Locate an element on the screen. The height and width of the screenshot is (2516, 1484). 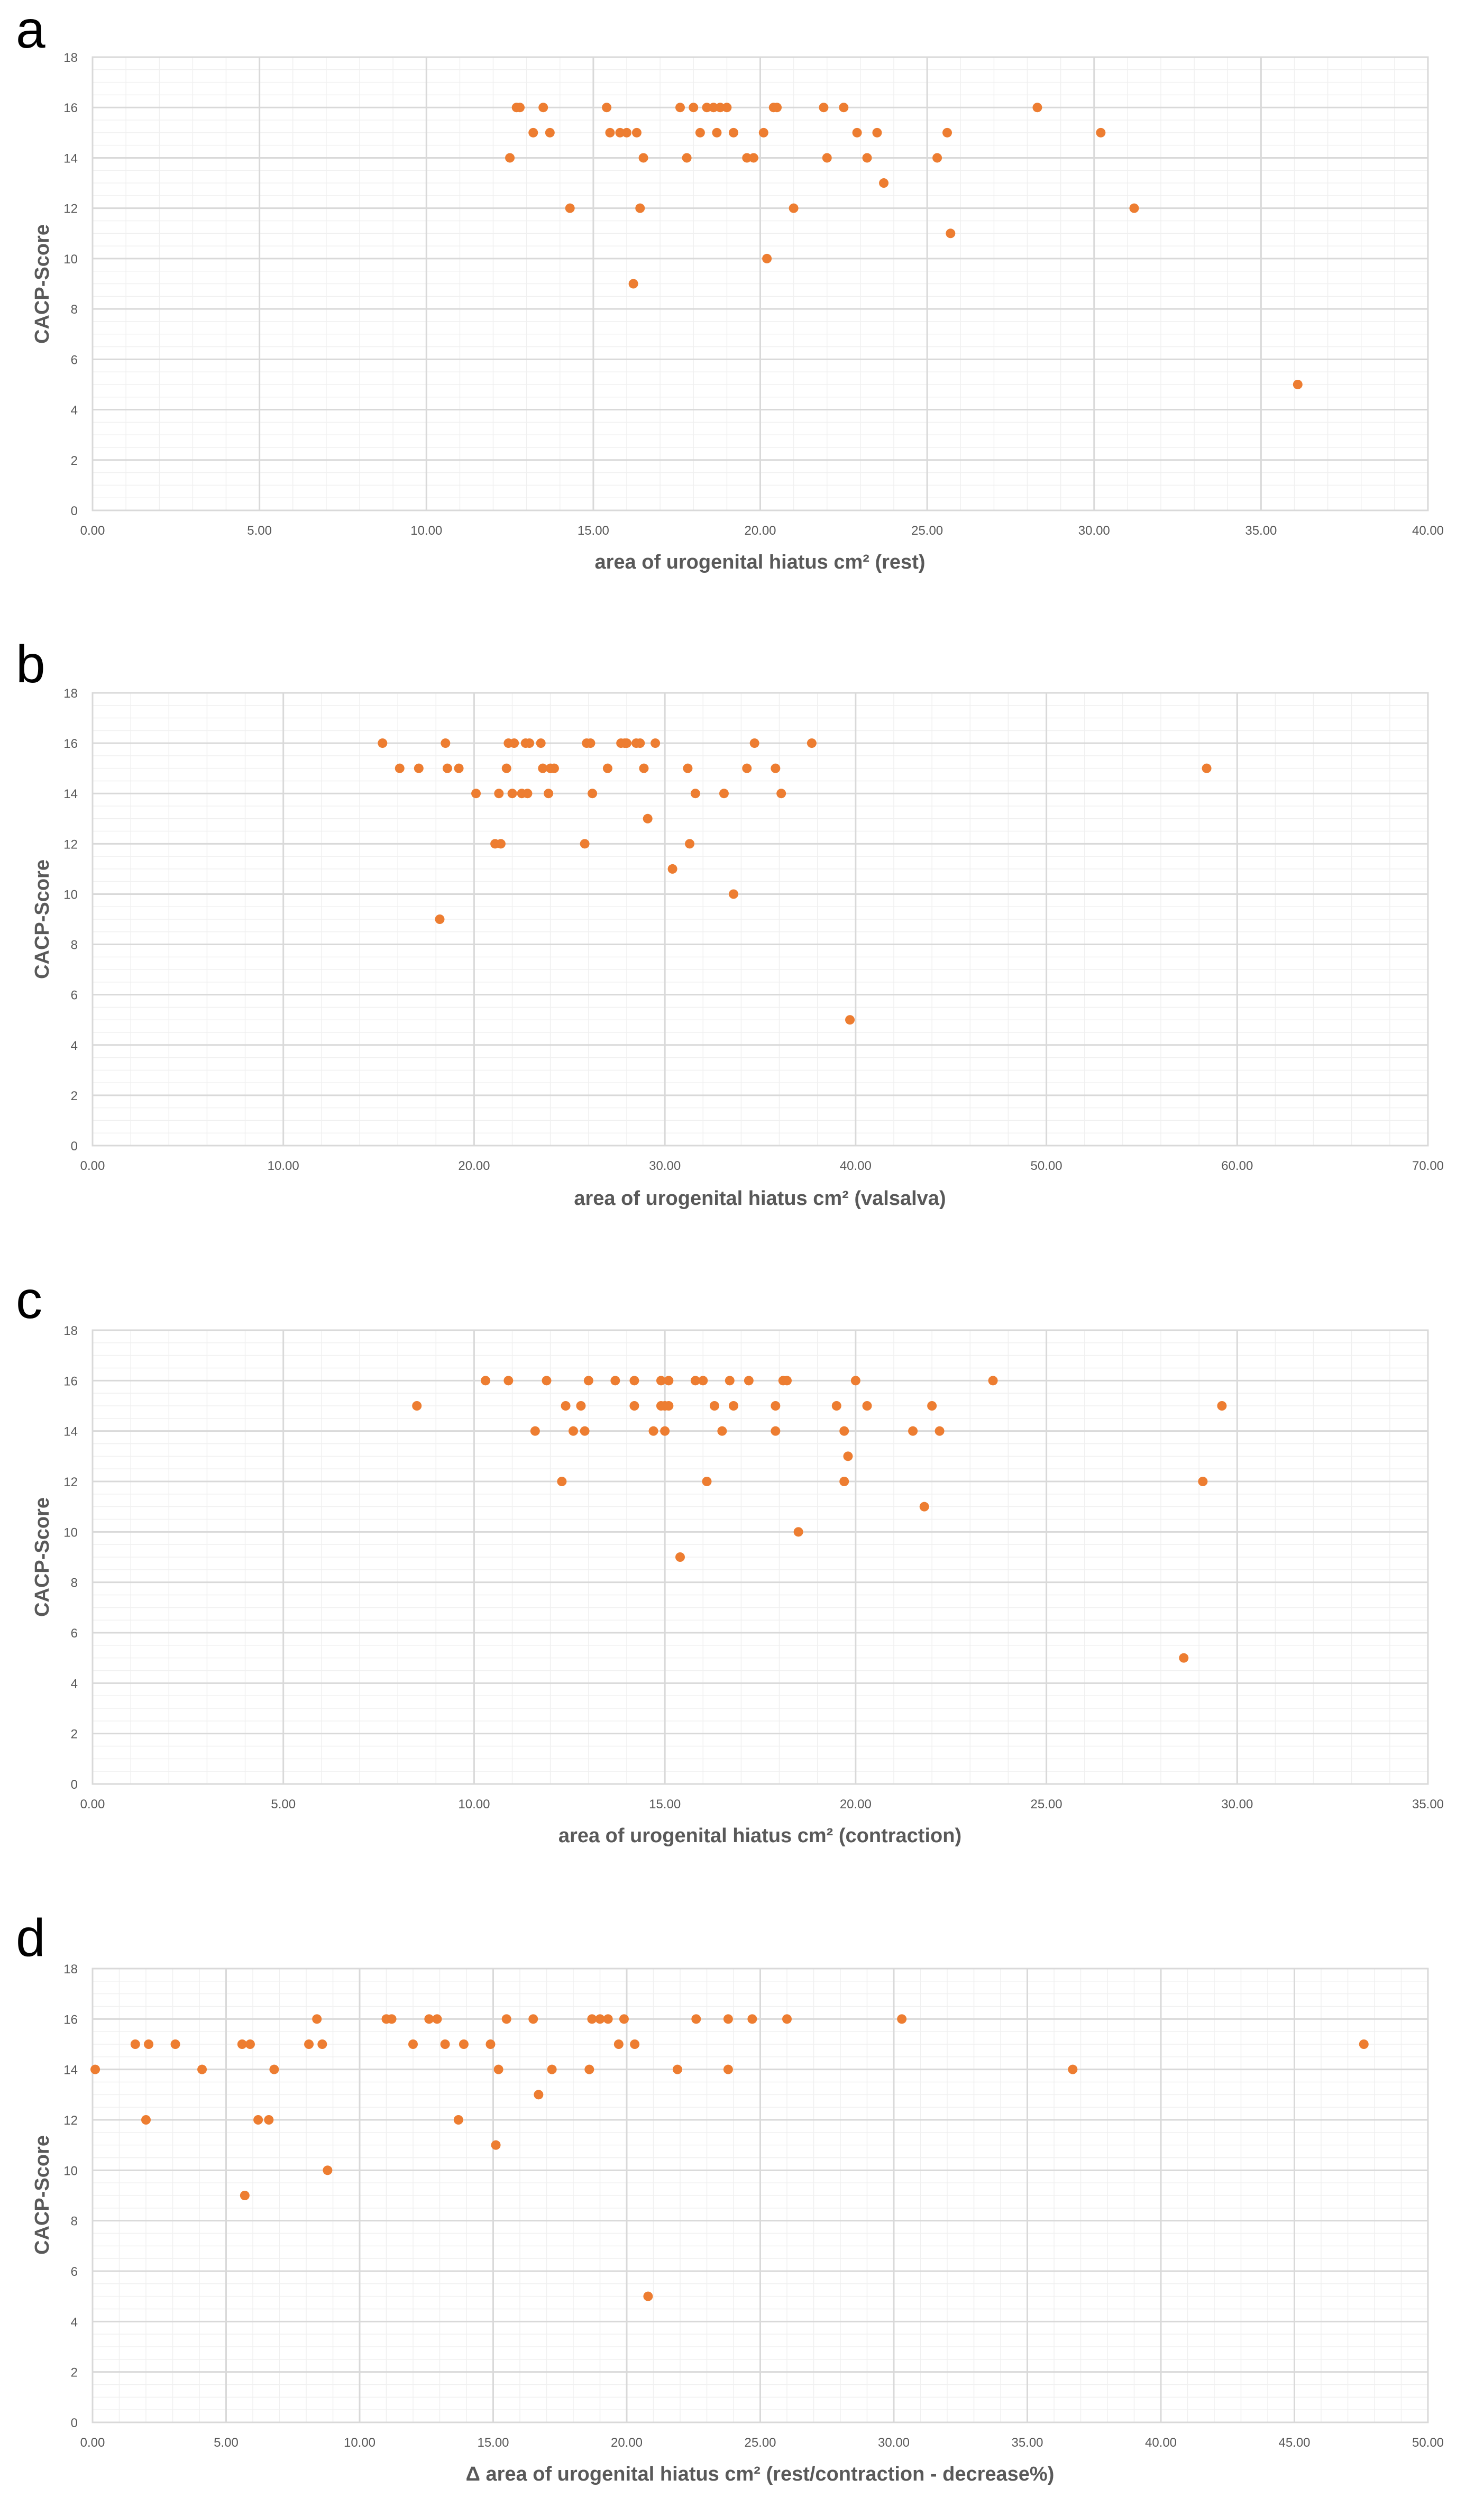
y-tick-label-c: 6 is located at coordinates (74, 1634).